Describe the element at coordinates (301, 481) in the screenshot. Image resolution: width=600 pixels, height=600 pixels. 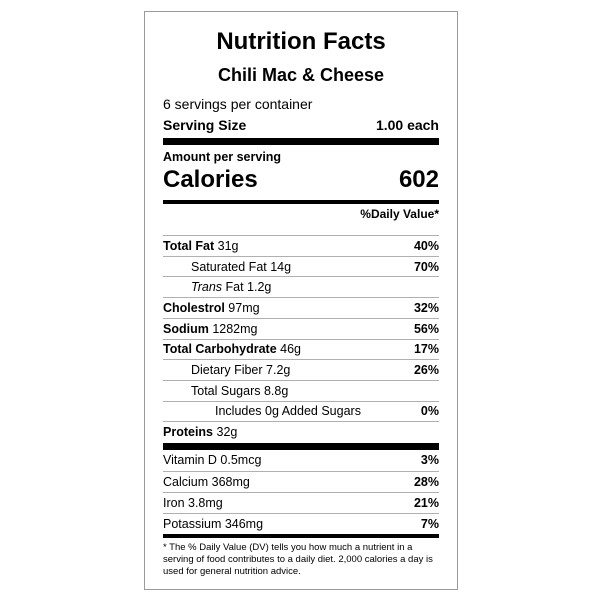
I see `nutrient-row-calcium: Calcium 368mg 28%` at that location.